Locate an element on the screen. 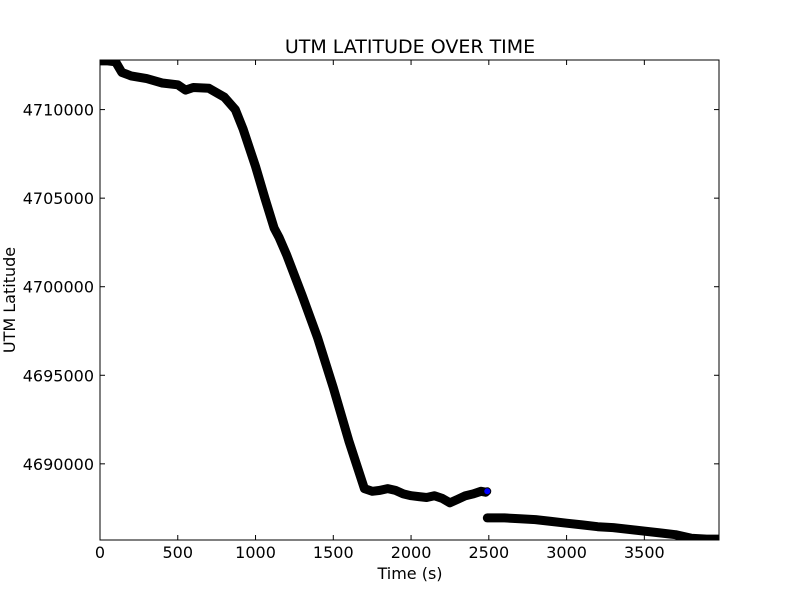  y-tick-label: 4700000 is located at coordinates (58, 287).